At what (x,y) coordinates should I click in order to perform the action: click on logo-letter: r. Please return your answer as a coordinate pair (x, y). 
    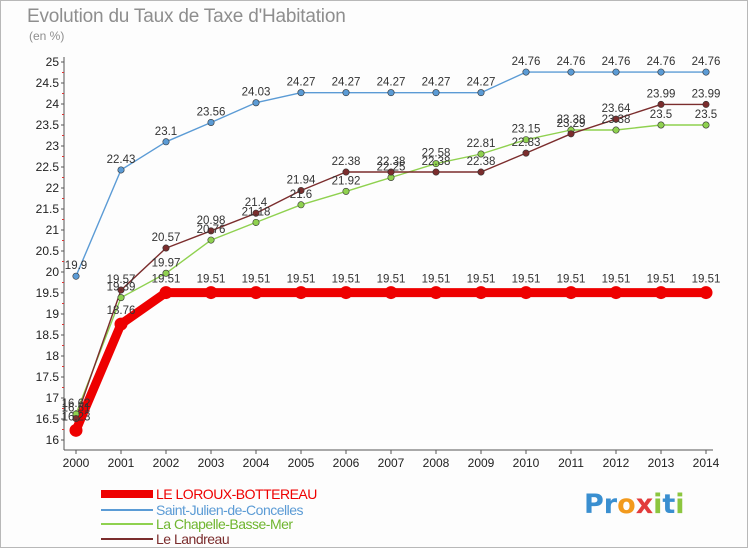
    Looking at the image, I should click on (610, 504).